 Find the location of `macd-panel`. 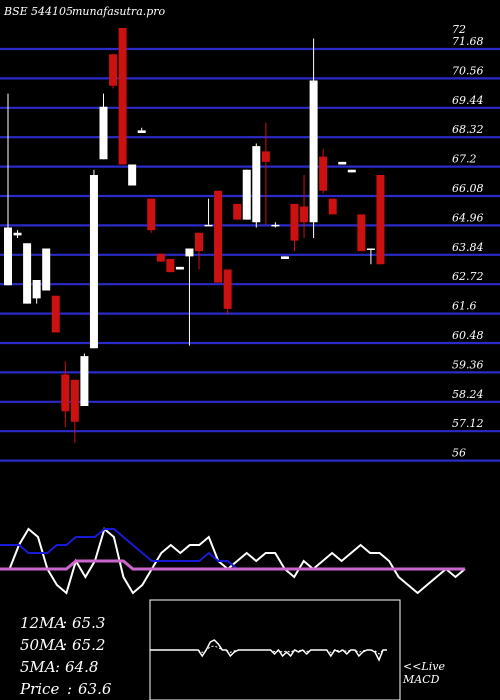

macd-panel is located at coordinates (268, 650).